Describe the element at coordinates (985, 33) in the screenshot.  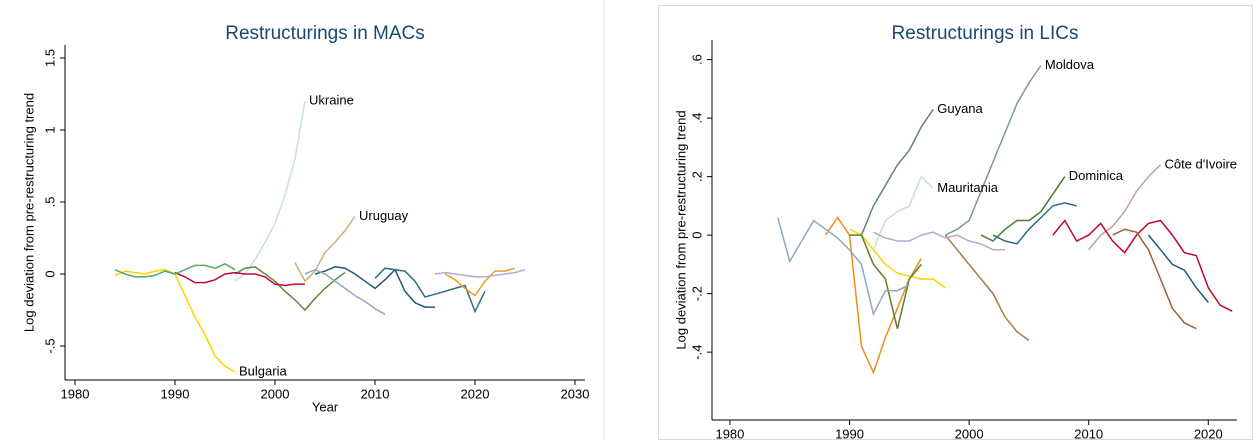
I see `chart-title: Restructurings in LICs` at that location.